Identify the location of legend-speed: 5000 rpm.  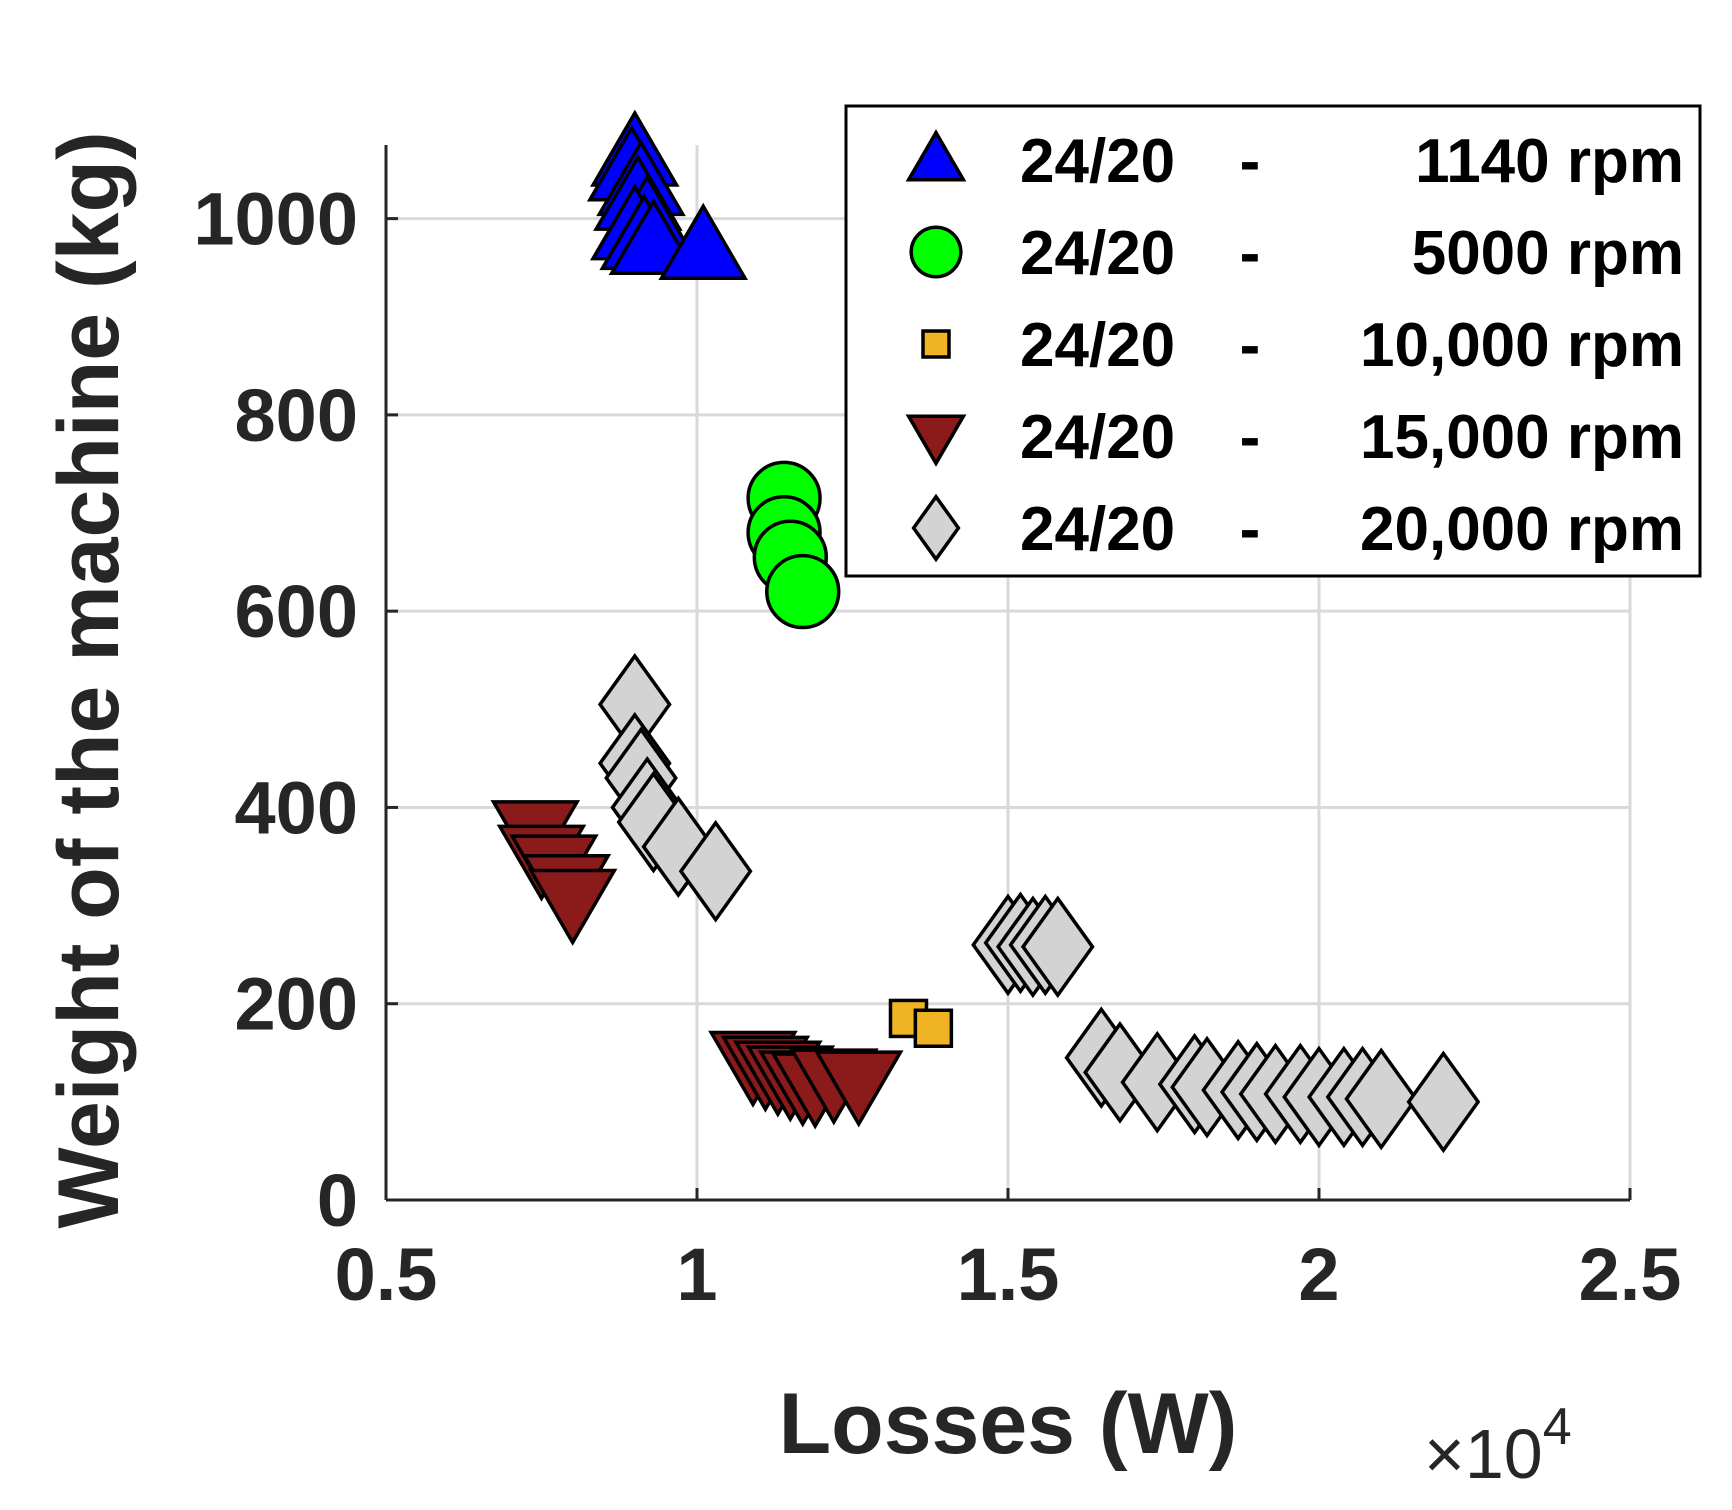
(1548, 253).